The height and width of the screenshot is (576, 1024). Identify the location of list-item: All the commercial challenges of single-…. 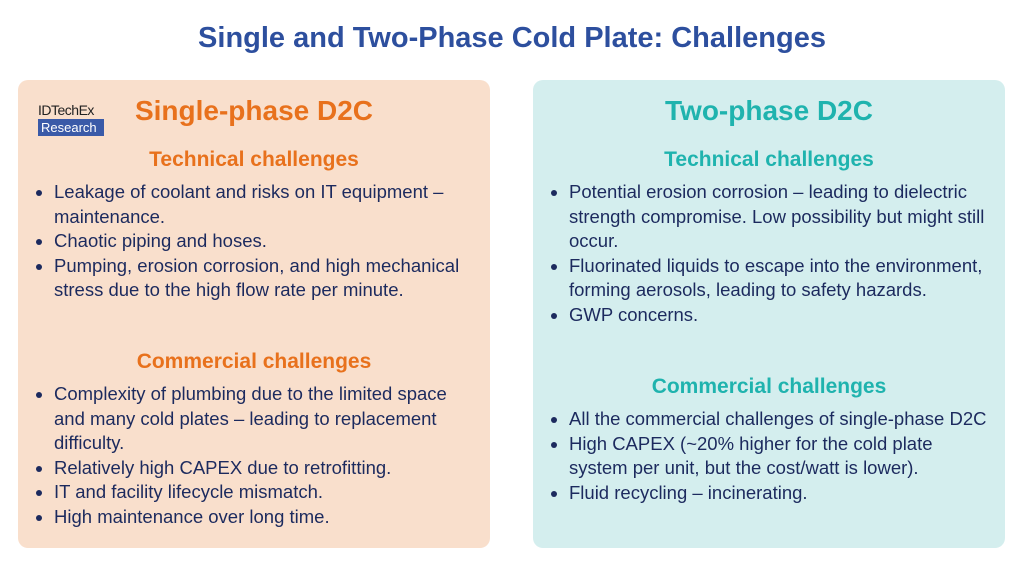
(779, 419).